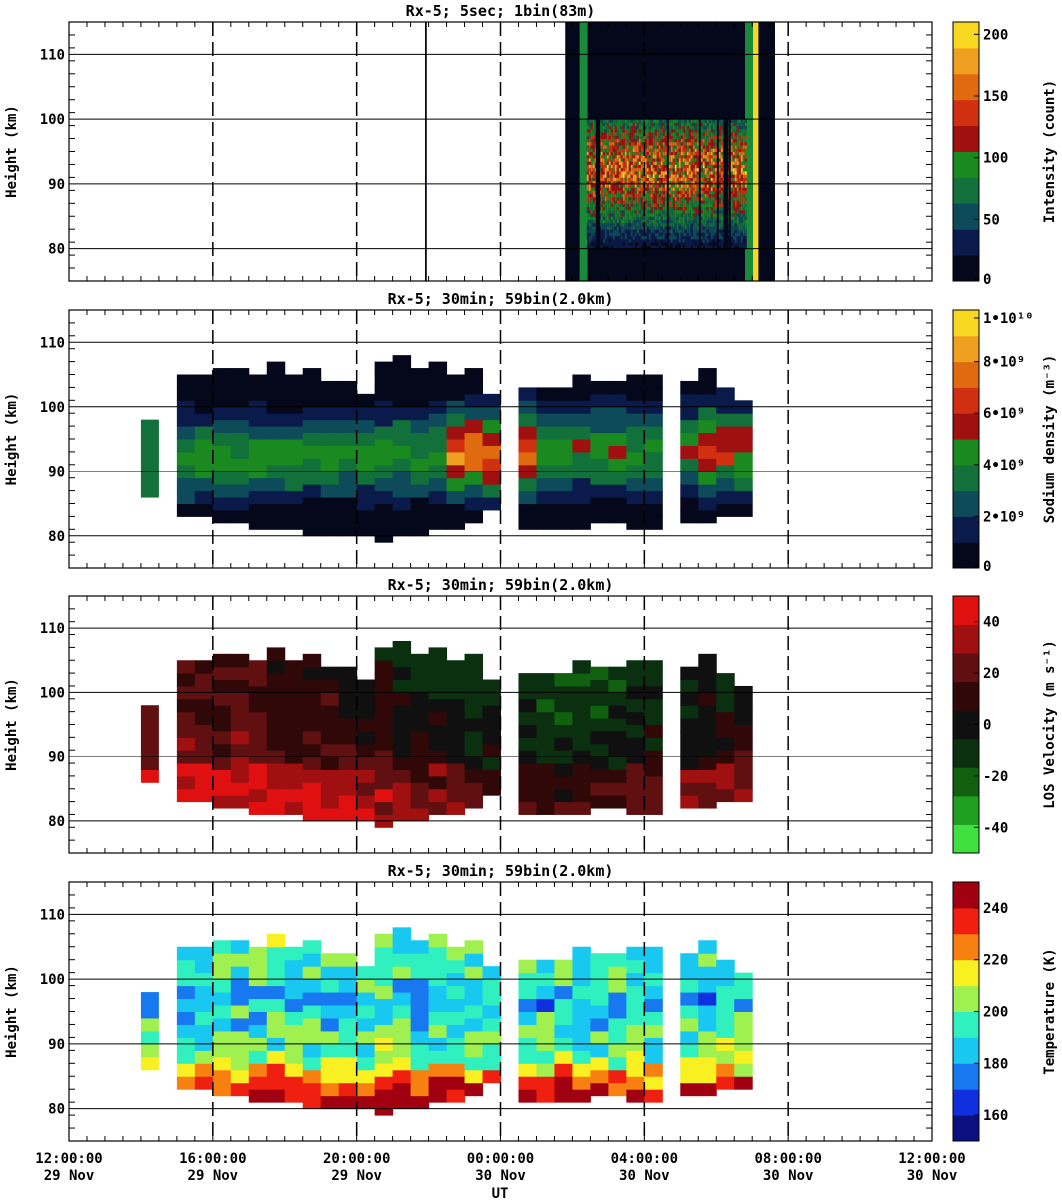 Image resolution: width=1062 pixels, height=1200 pixels. I want to click on colorbar-tick-label: 1•10¹⁰, so click(1008, 319).